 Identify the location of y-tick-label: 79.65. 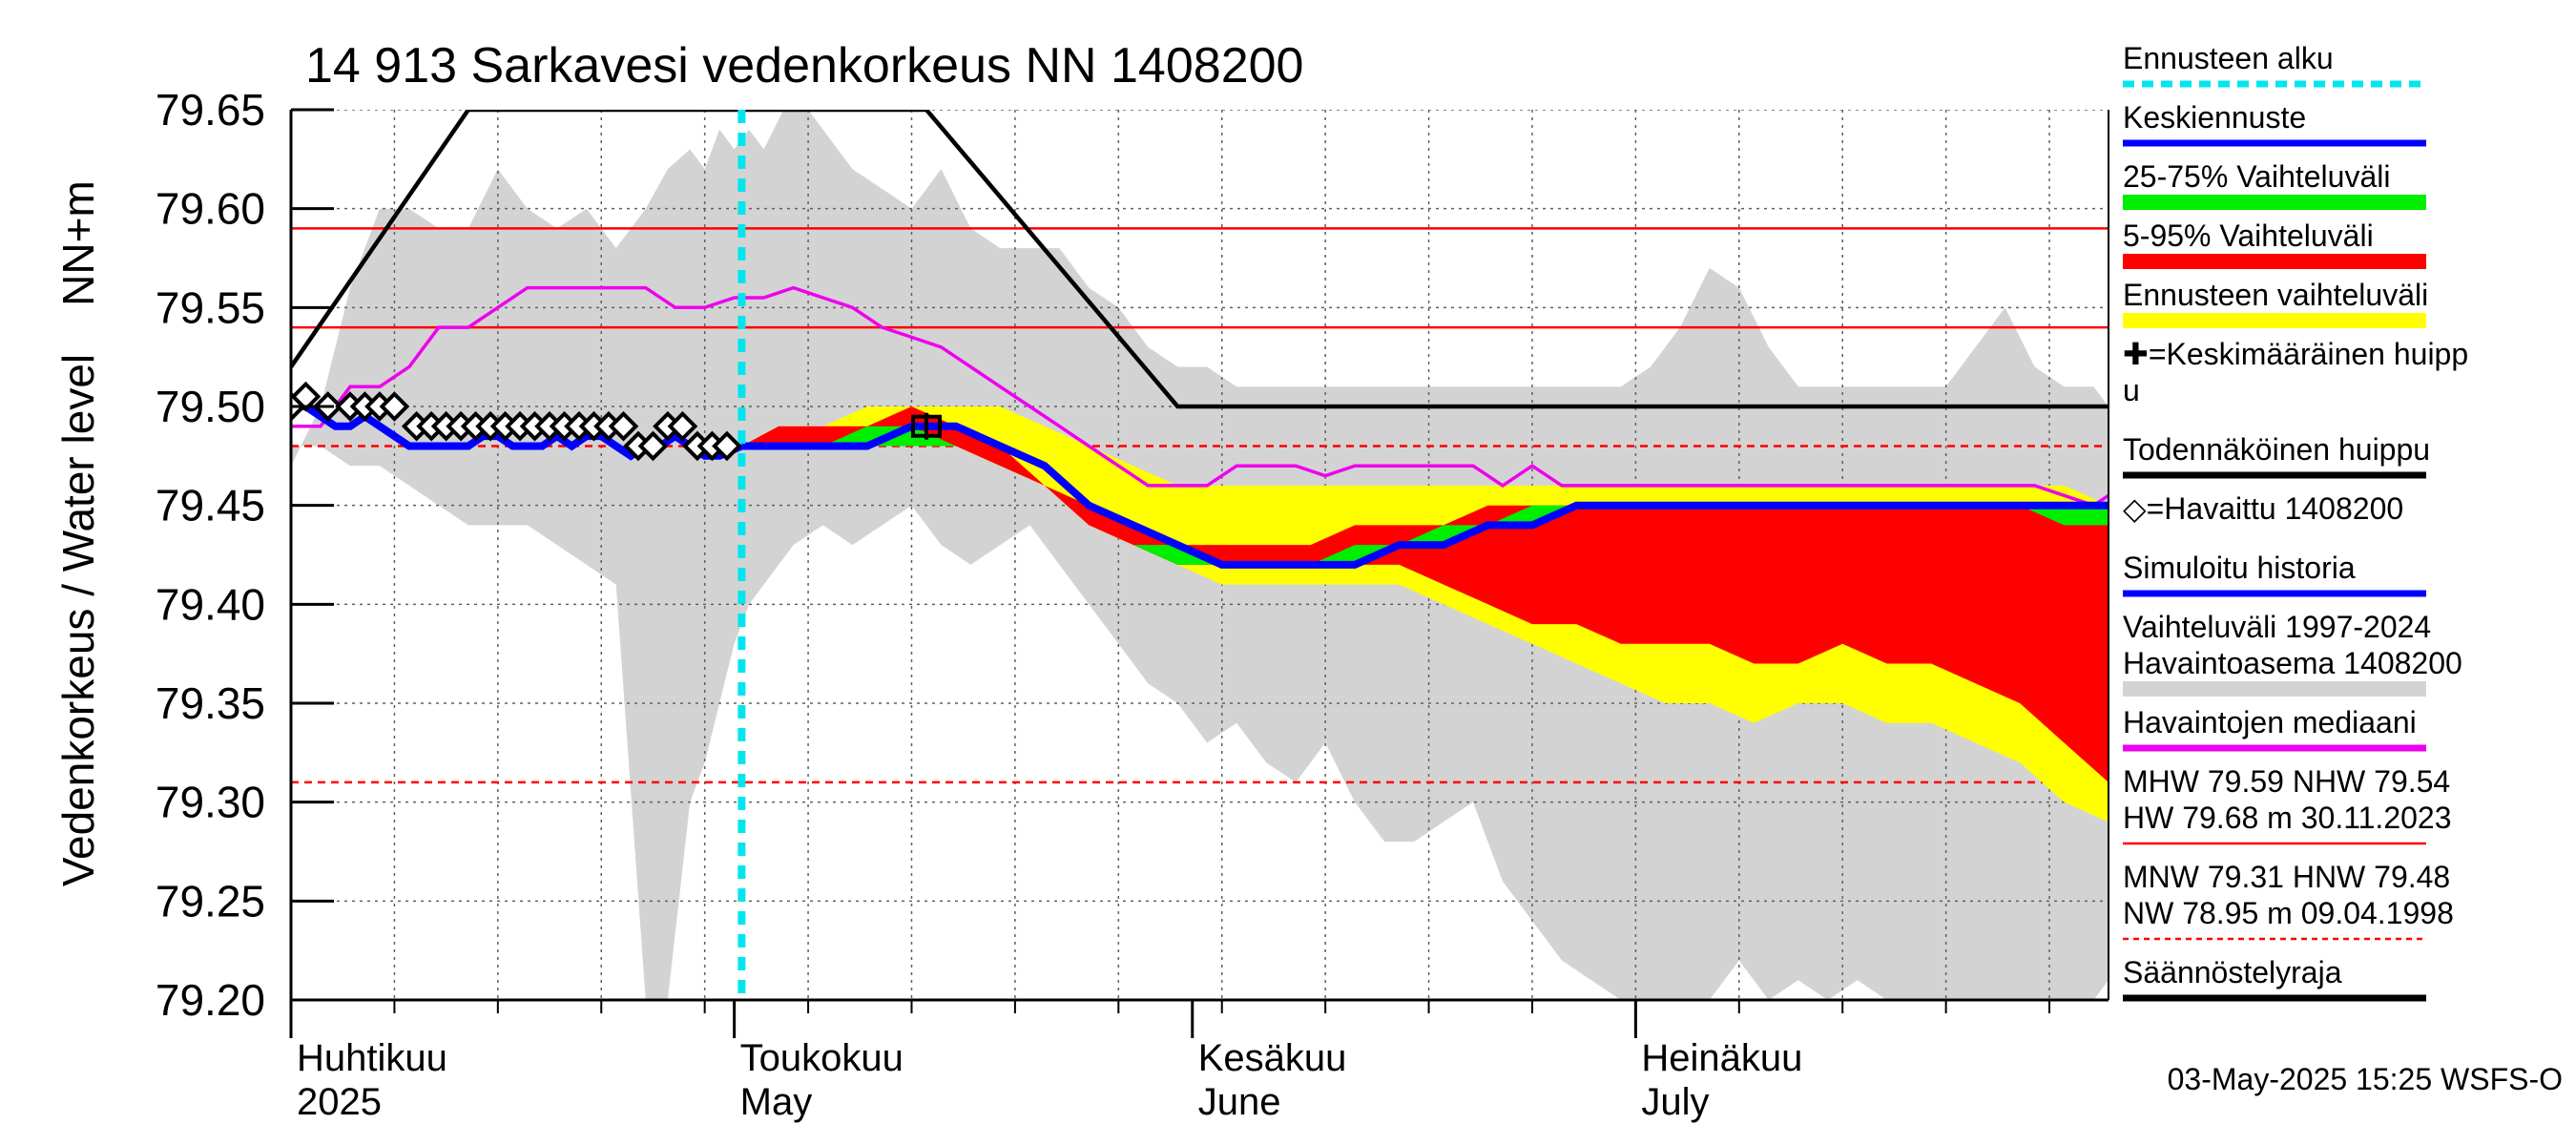
(210, 110).